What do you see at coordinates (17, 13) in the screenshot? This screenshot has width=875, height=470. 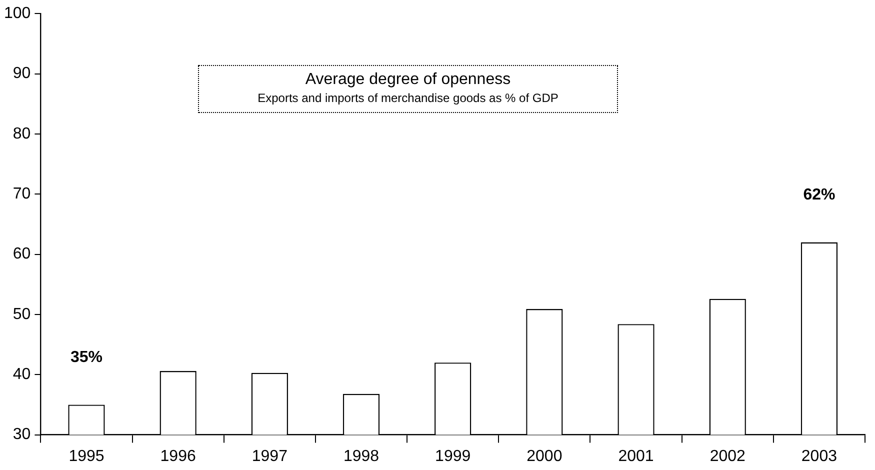 I see `y-tick-label: 100` at bounding box center [17, 13].